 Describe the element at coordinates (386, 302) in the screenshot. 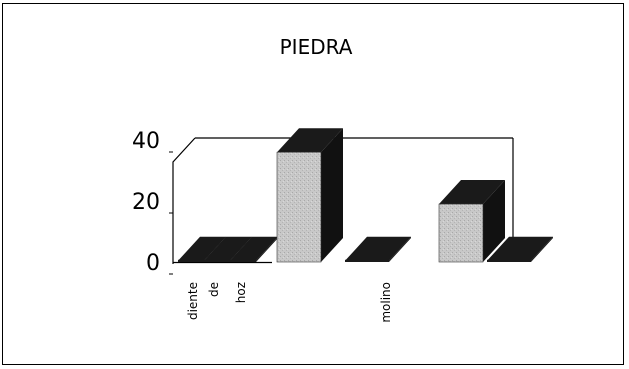

I see `x-tick-label: molino` at that location.